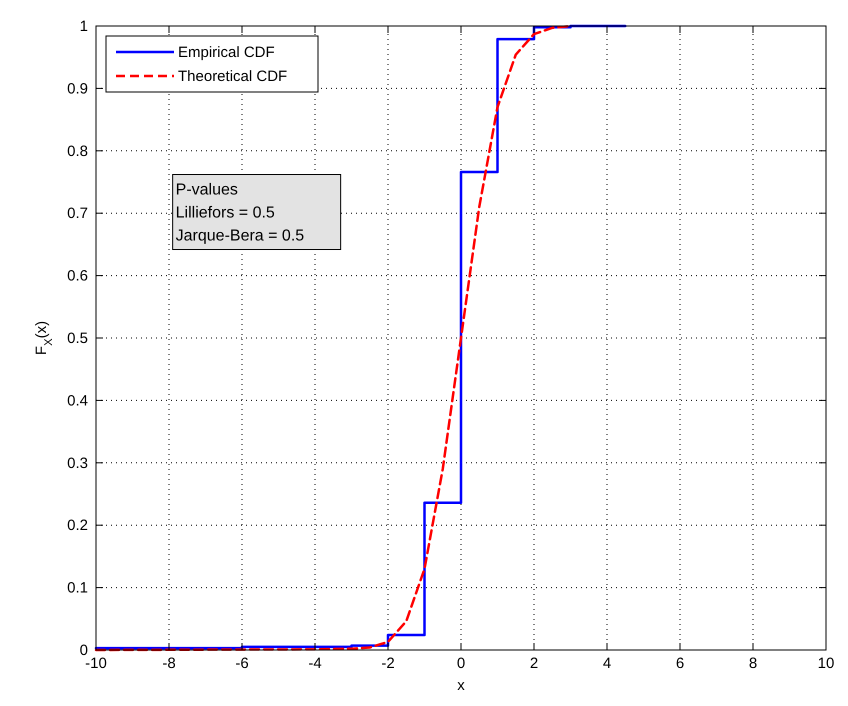 The width and height of the screenshot is (848, 706). I want to click on annotation: Jarque-Bera = 0.5, so click(240, 236).